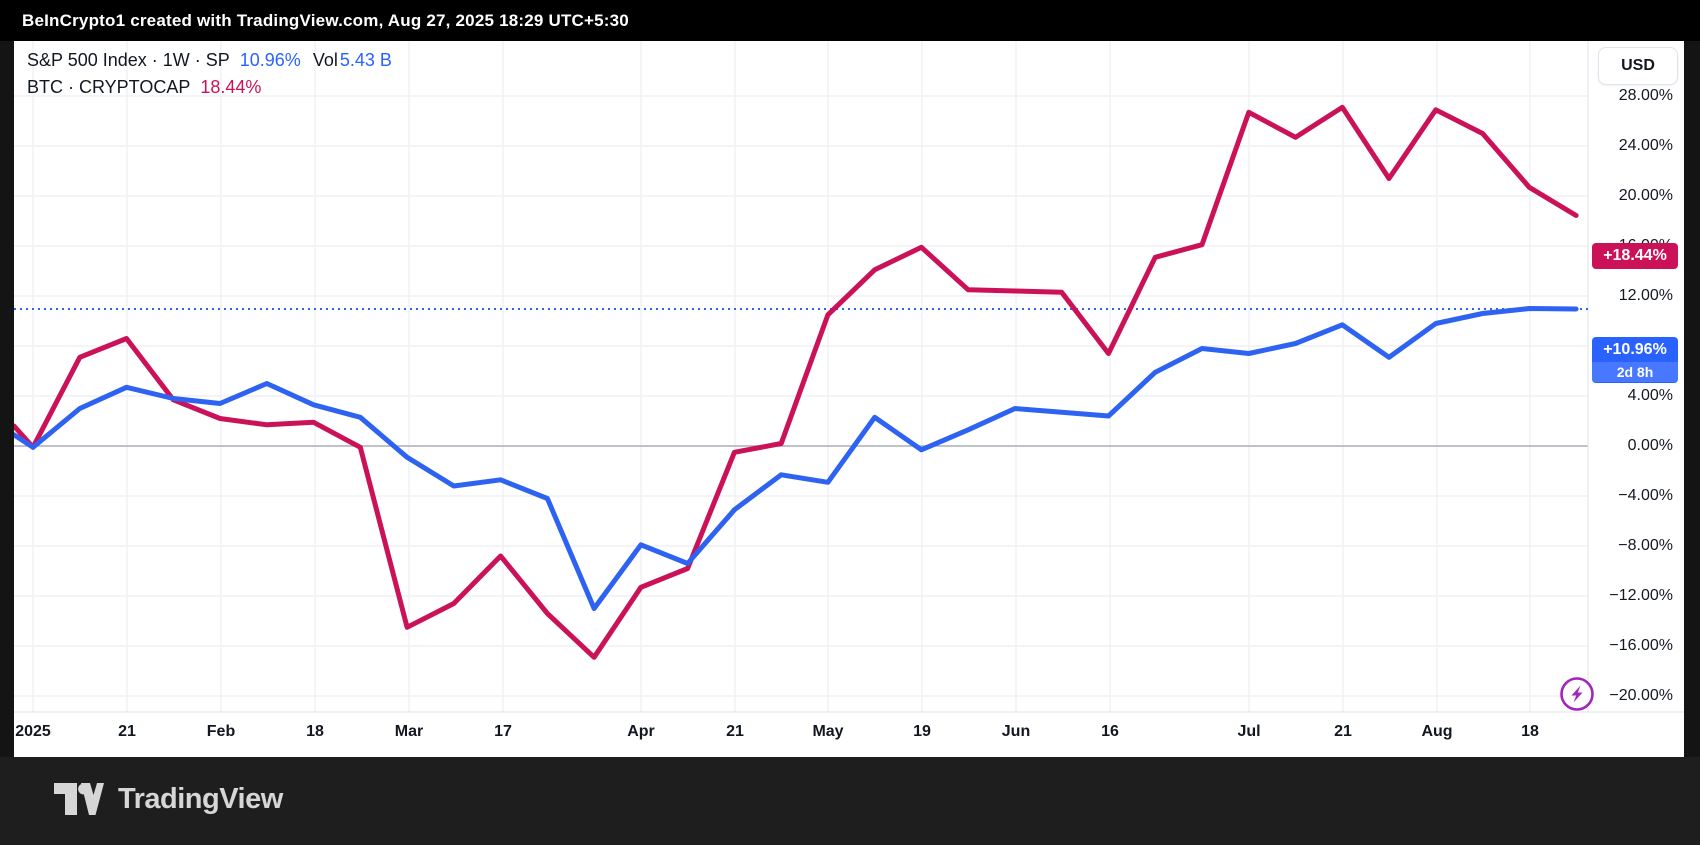 Image resolution: width=1700 pixels, height=845 pixels. What do you see at coordinates (641, 731) in the screenshot?
I see `x-axis-label: Apr` at bounding box center [641, 731].